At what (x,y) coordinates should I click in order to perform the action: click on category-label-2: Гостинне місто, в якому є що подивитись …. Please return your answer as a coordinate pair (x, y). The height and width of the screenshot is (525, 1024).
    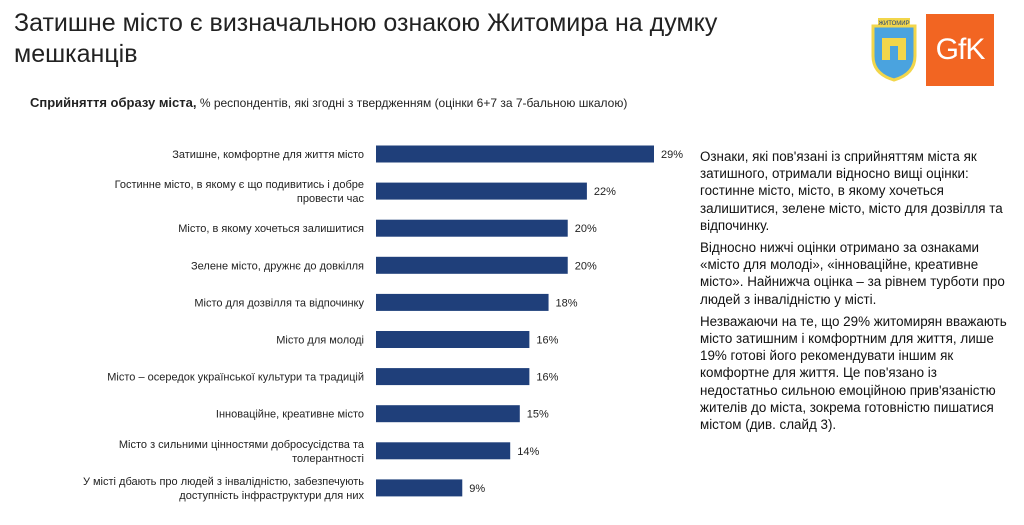
    Looking at the image, I should click on (240, 192).